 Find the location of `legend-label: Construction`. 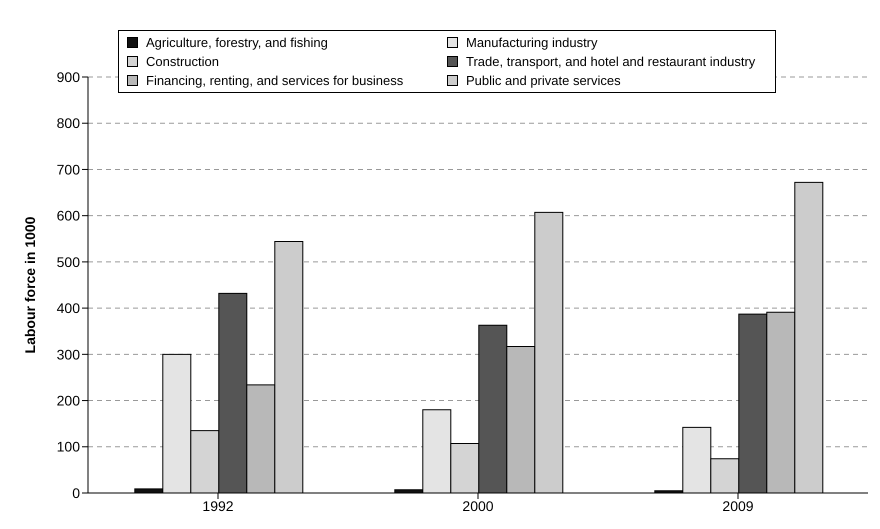

legend-label: Construction is located at coordinates (182, 61).